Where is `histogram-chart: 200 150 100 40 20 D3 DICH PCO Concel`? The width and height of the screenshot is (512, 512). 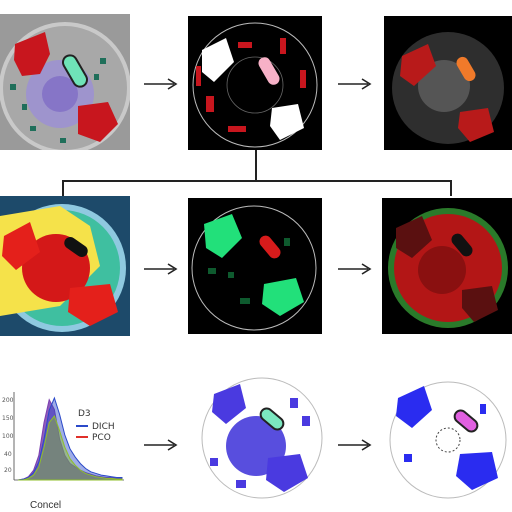 histogram-chart: 200 150 100 40 20 D3 DICH PCO Concel is located at coordinates (65, 441).